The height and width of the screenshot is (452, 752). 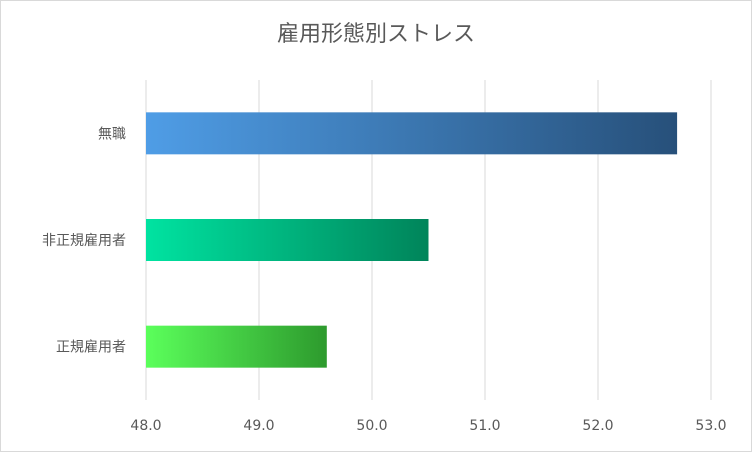 I want to click on x-tick-label: 48.0, so click(x=145, y=426).